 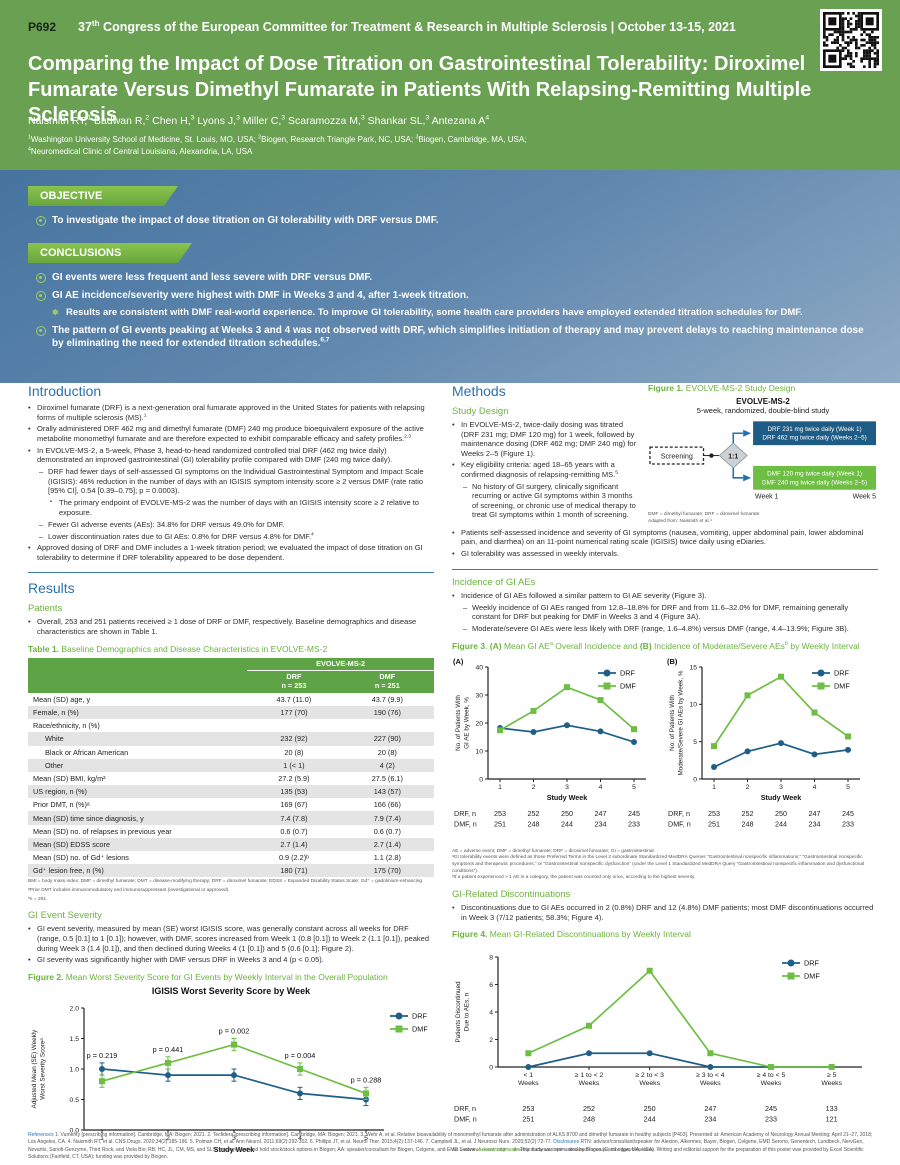 What do you see at coordinates (294, 739) in the screenshot?
I see `row-value-drf: 232 (92)` at bounding box center [294, 739].